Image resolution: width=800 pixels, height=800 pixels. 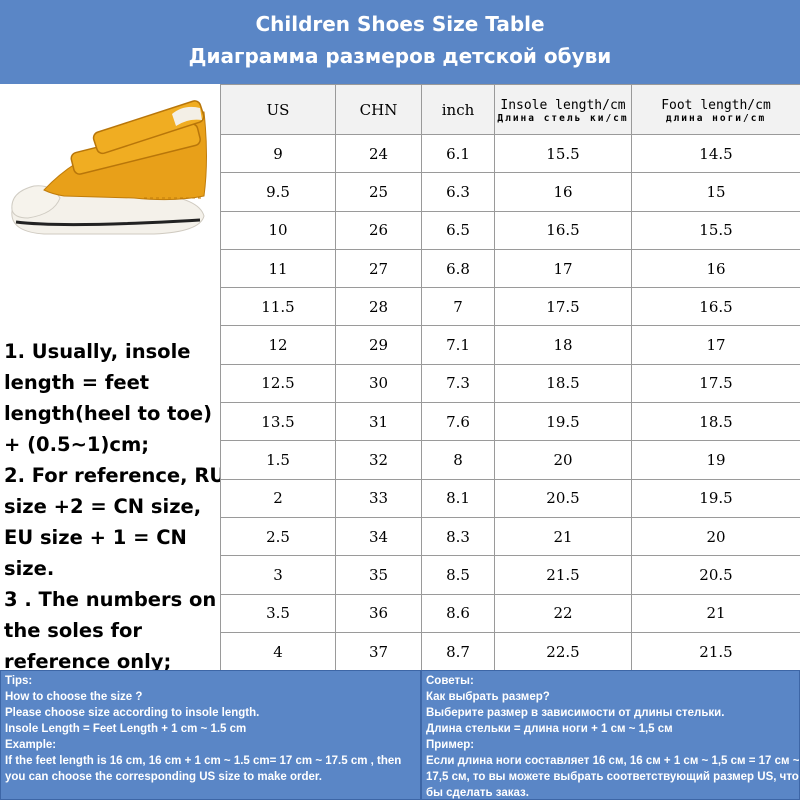 What do you see at coordinates (563, 345) in the screenshot?
I see `cell-insole-length: 18` at bounding box center [563, 345].